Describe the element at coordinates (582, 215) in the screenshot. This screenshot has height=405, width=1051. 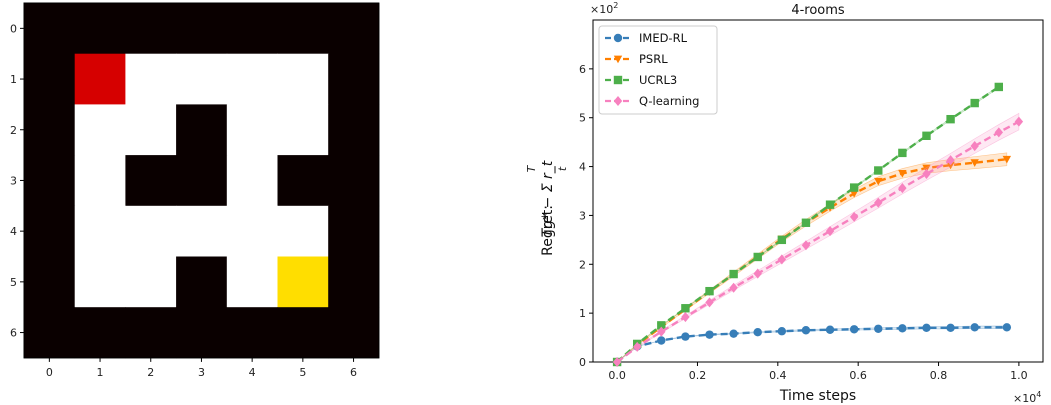
I see `y-tick-label: 3` at that location.